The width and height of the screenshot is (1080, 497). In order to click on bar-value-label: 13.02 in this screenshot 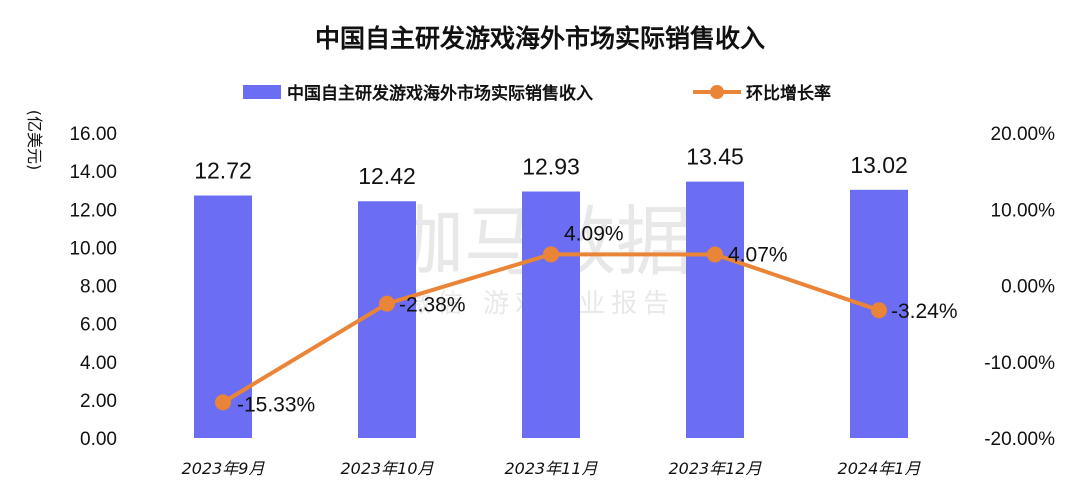, I will do `click(879, 165)`.